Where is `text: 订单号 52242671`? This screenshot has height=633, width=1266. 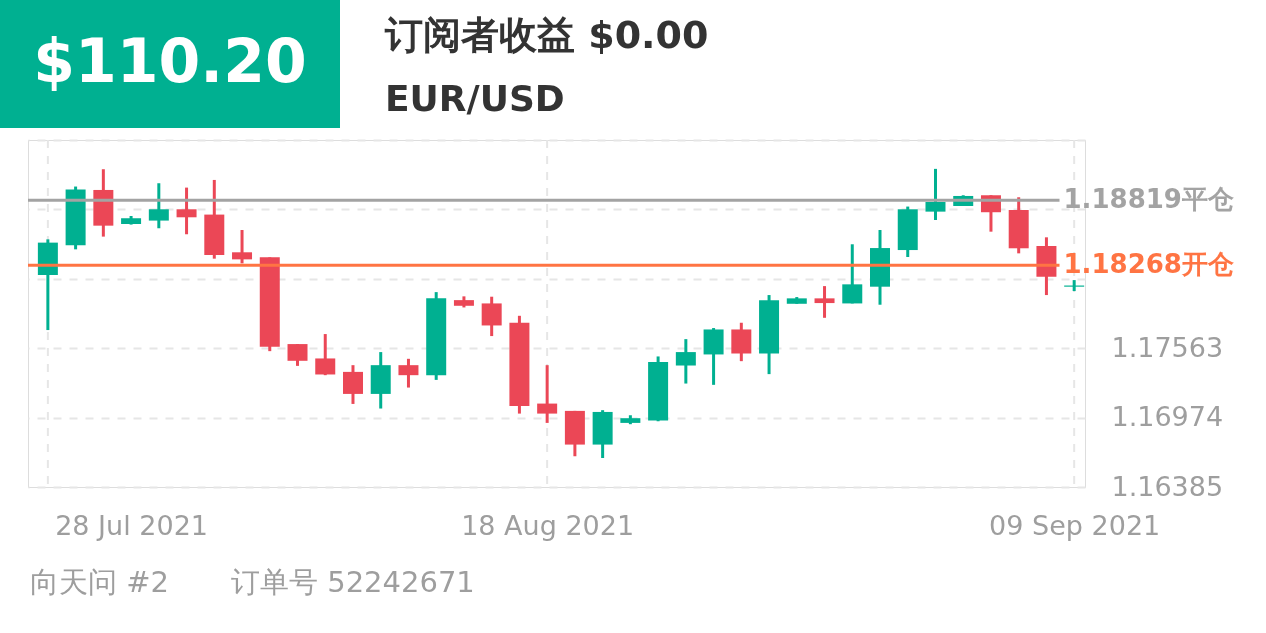
text: 订单号 52242671 is located at coordinates (353, 582).